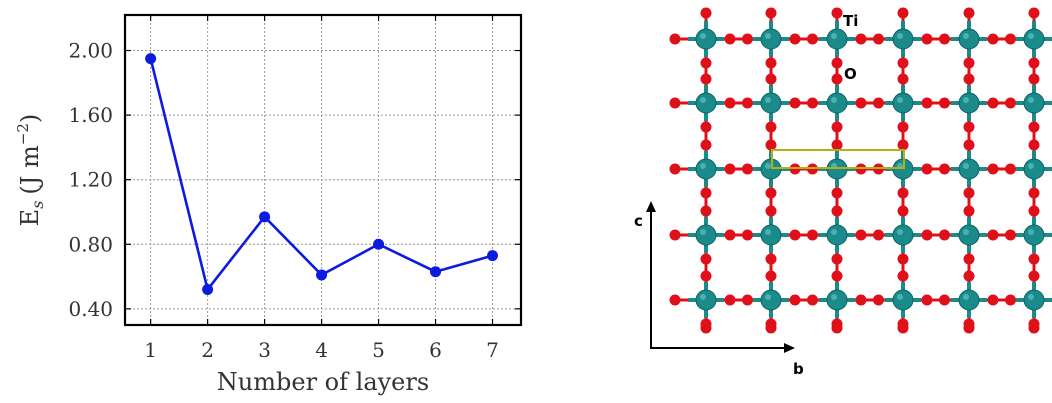  What do you see at coordinates (321, 350) in the screenshot?
I see `x-tick-label: 4` at bounding box center [321, 350].